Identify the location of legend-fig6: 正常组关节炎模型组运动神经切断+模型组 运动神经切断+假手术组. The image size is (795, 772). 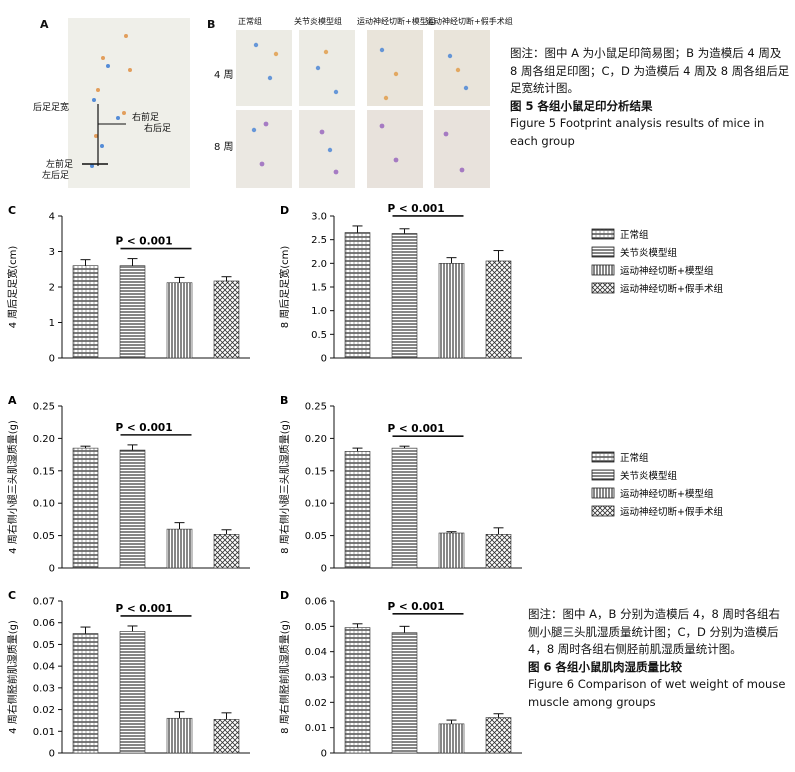
(690, 487).